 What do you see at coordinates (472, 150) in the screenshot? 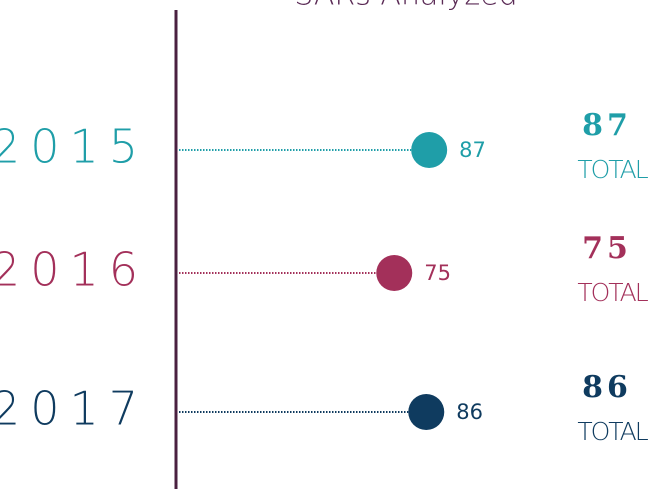
I see `value-label: 87` at bounding box center [472, 150].